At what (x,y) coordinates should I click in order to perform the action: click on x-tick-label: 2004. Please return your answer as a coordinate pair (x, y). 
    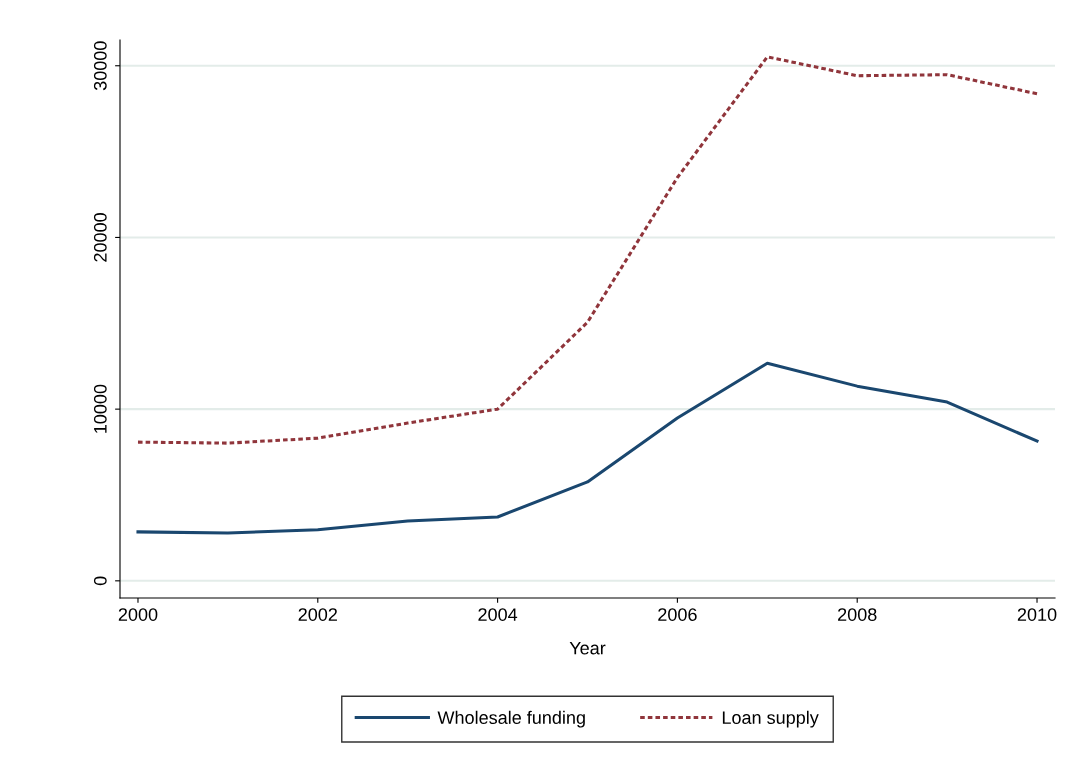
    Looking at the image, I should click on (498, 614).